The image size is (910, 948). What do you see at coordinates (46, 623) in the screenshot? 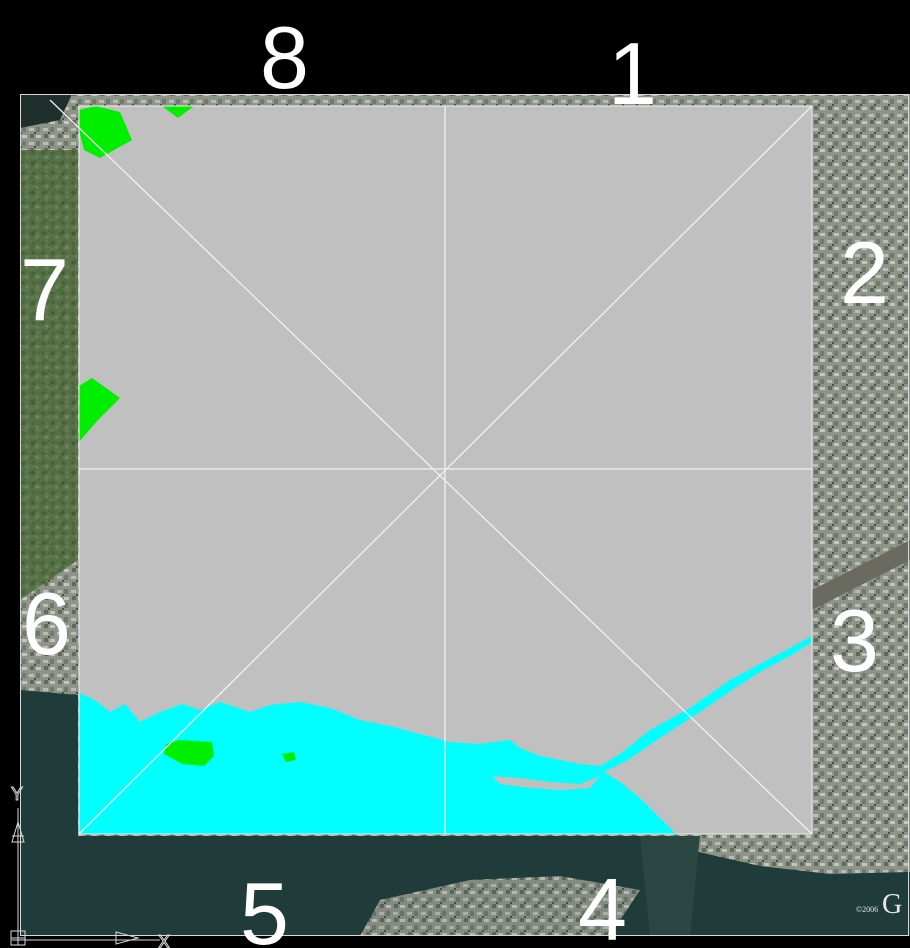
I see `sector-label-6: 6` at bounding box center [46, 623].